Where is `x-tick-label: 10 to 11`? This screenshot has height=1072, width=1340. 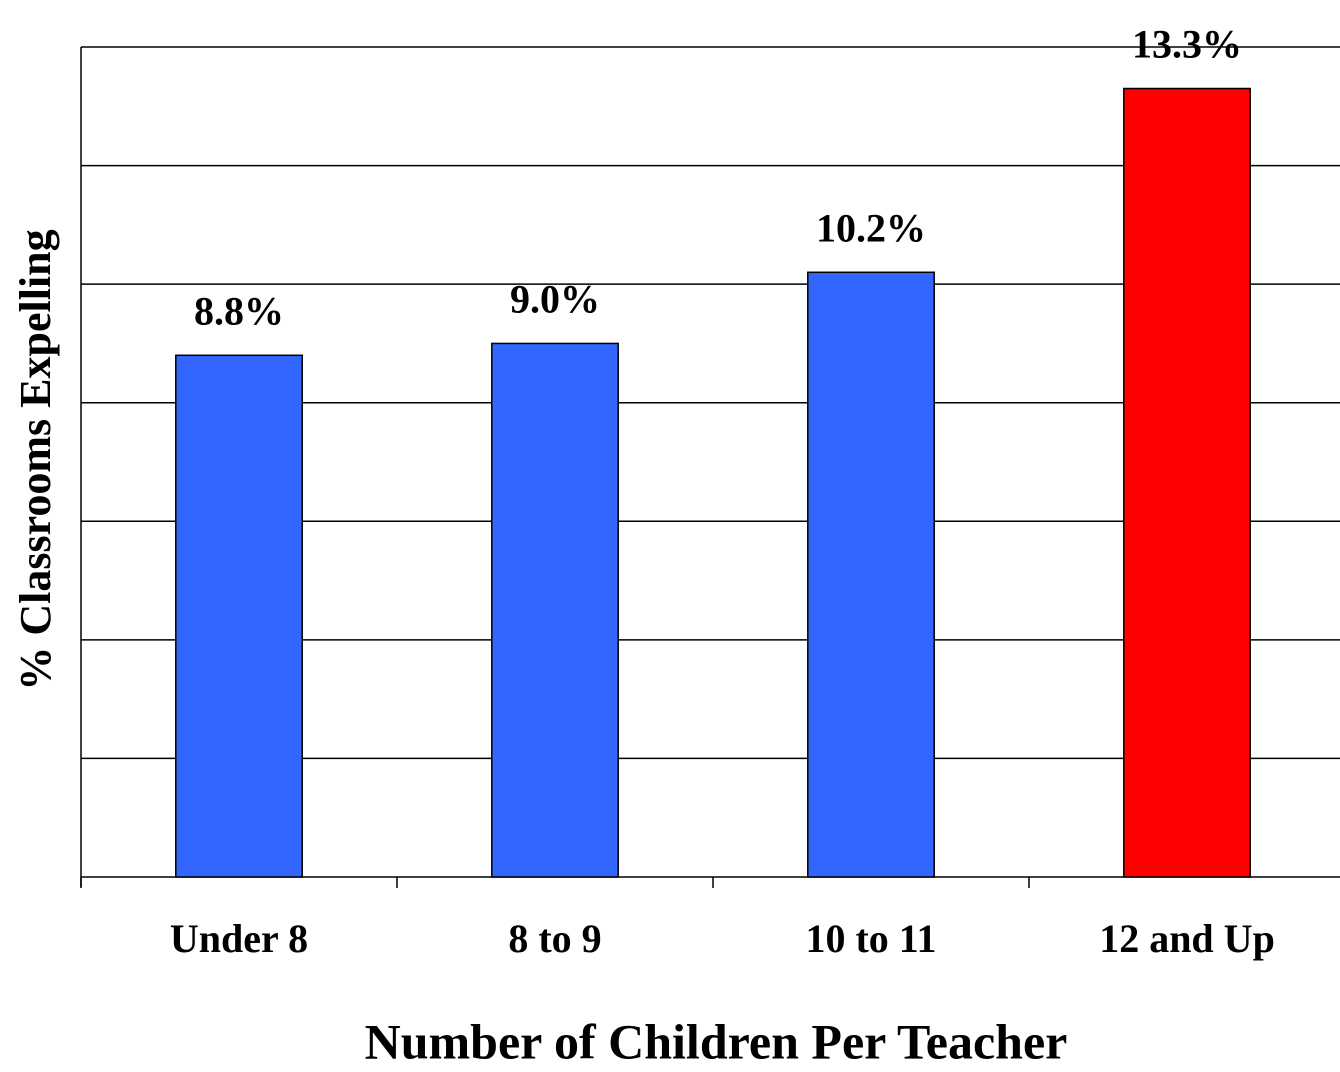 x-tick-label: 10 to 11 is located at coordinates (870, 938).